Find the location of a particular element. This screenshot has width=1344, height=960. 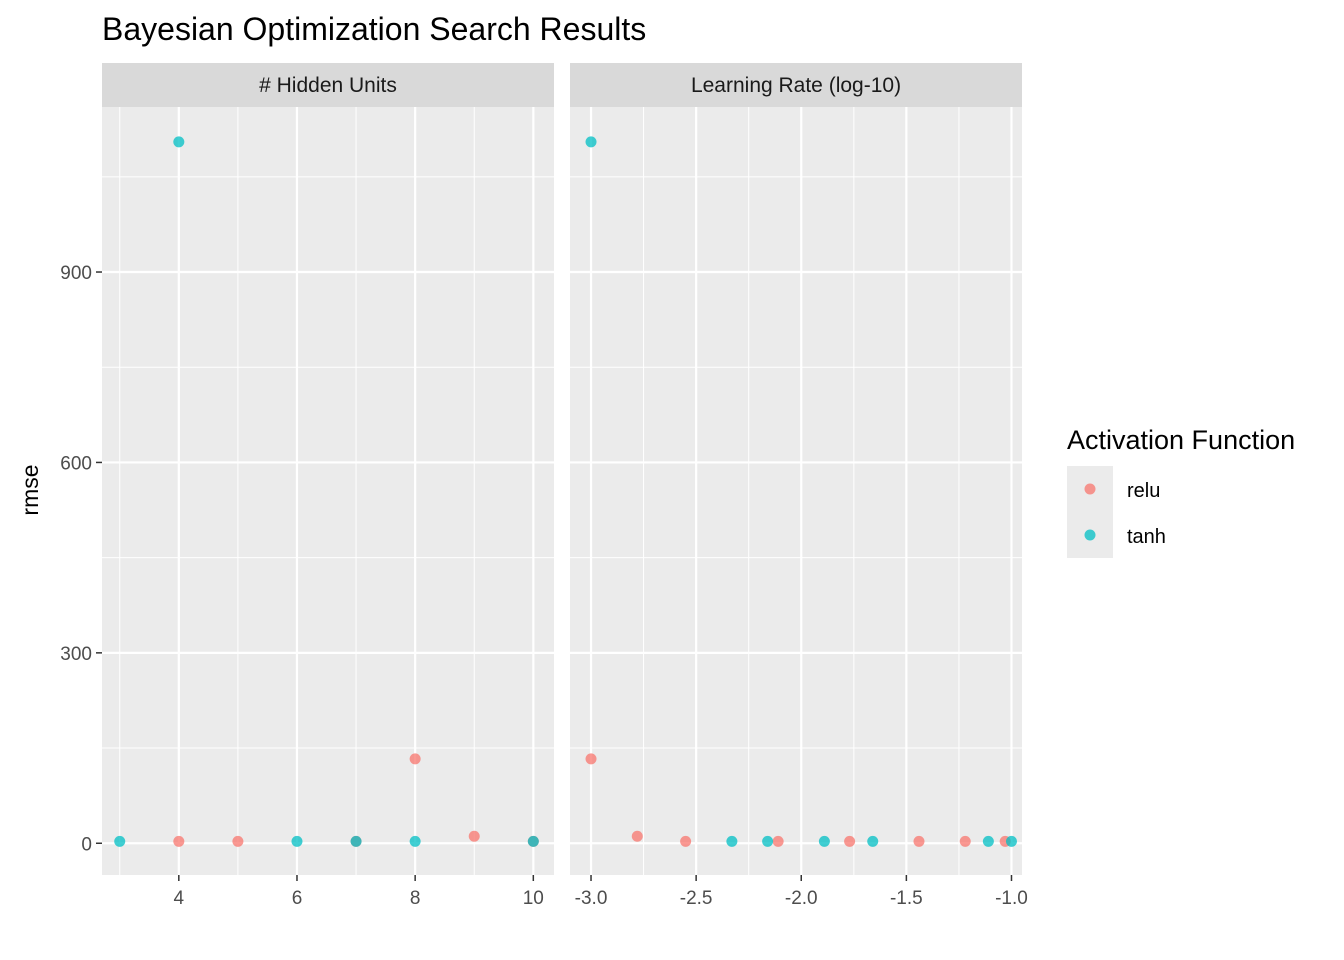

chart-title: Bayesian Optimization Search Results is located at coordinates (374, 29).